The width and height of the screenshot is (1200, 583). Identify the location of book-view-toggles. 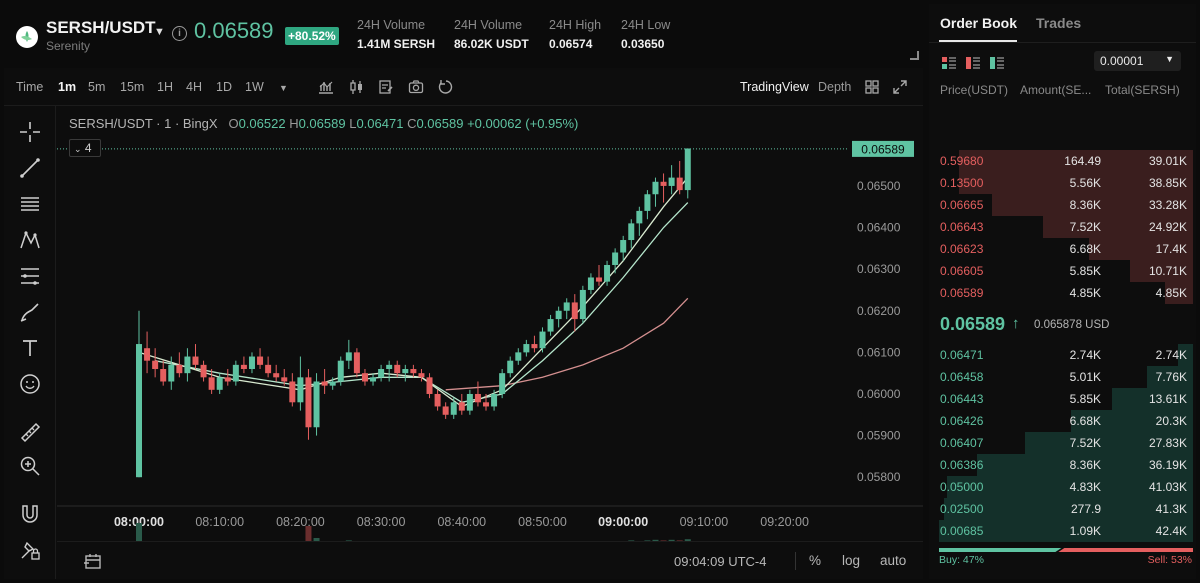
(975, 63).